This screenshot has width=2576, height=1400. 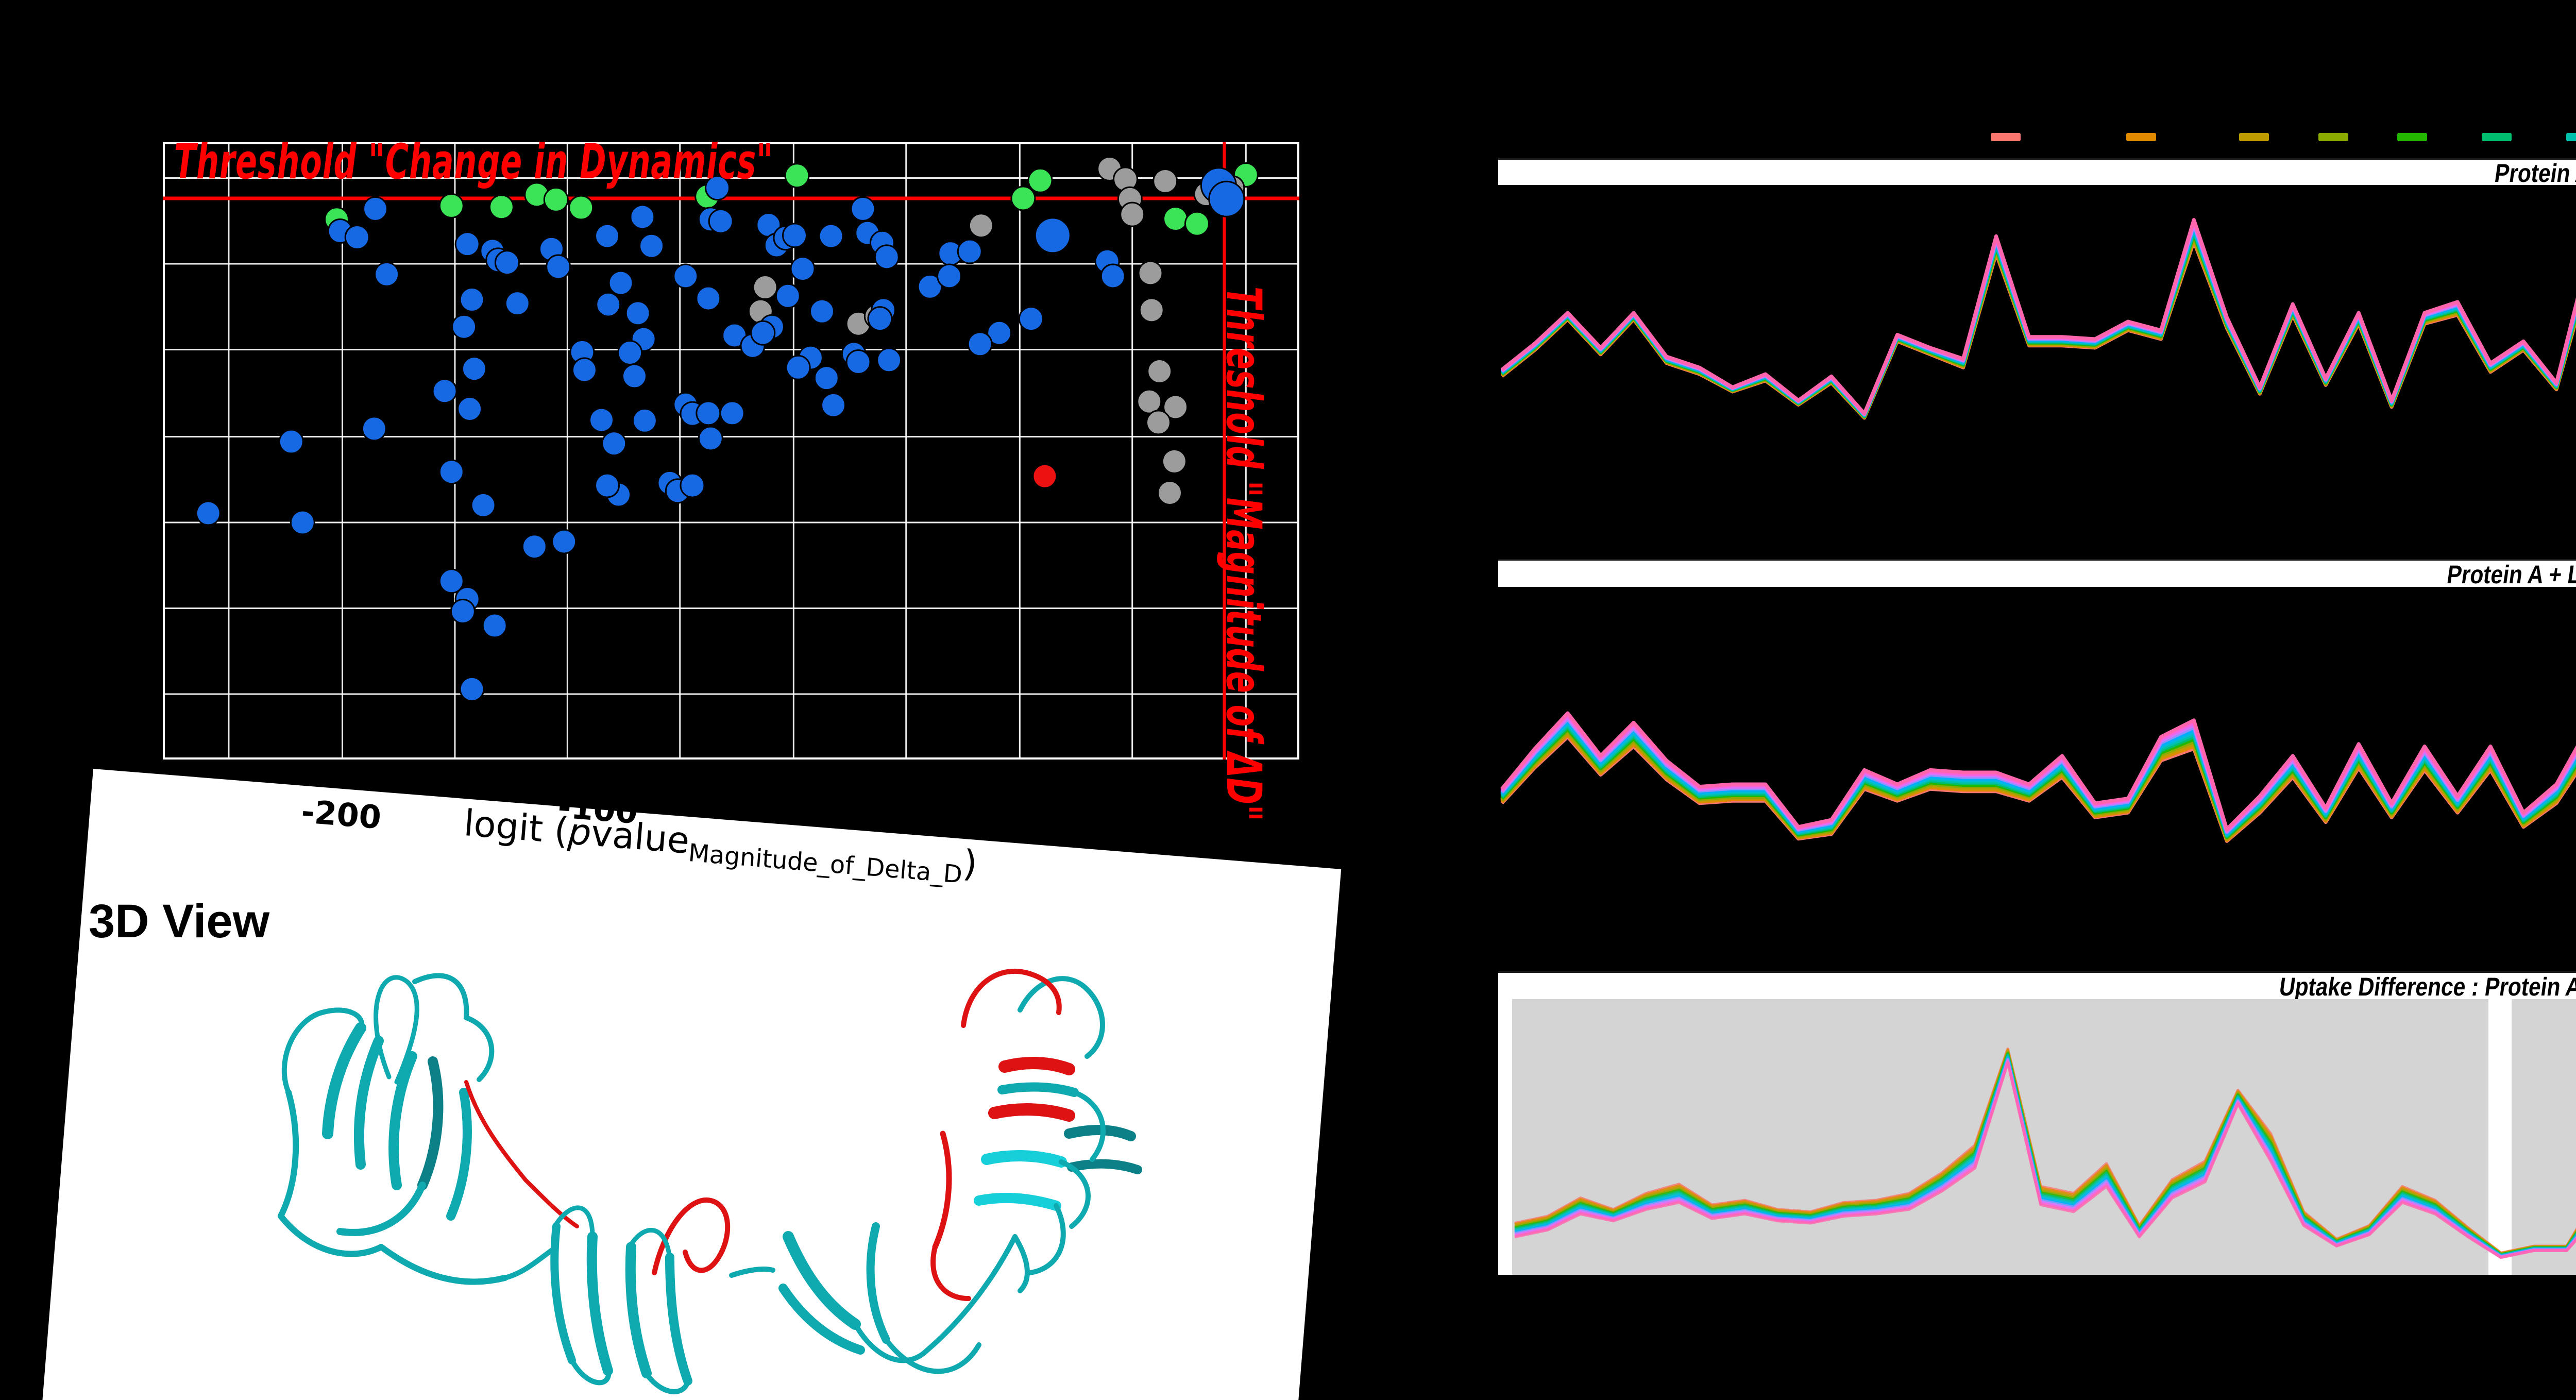 What do you see at coordinates (2037, 173) in the screenshot?
I see `strip-protein-a: Protein A` at bounding box center [2037, 173].